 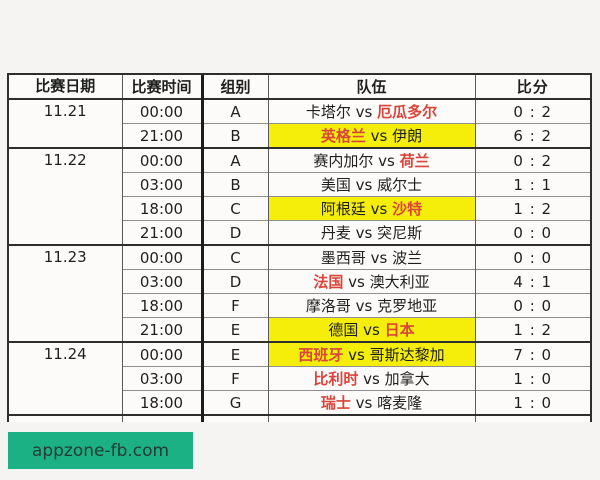 I want to click on table-row: 11.24 00:00 E 西班牙 vs 哥斯达黎加 7 : 0, so click(x=299, y=378).